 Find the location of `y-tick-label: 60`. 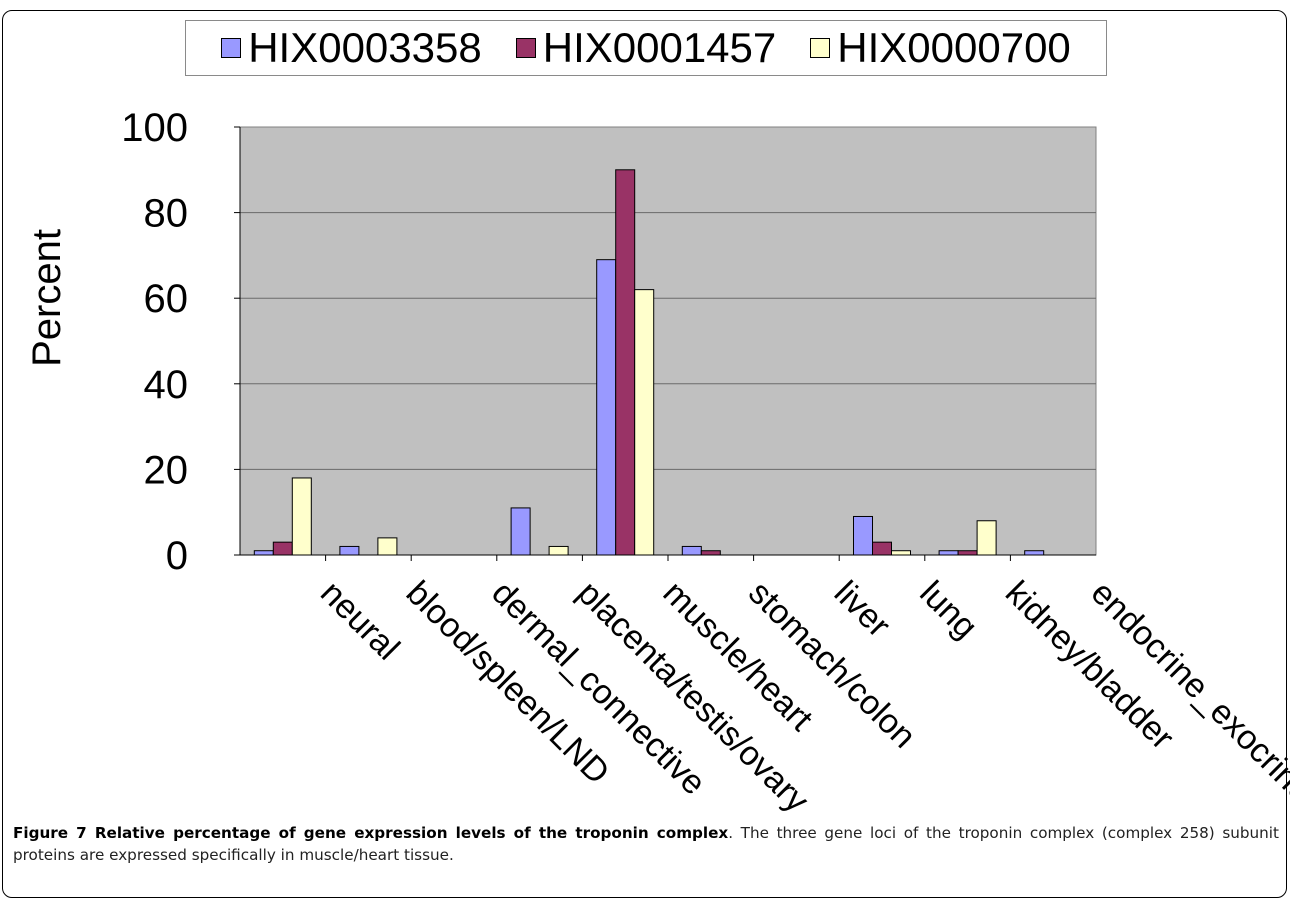

y-tick-label: 60 is located at coordinates (166, 299).